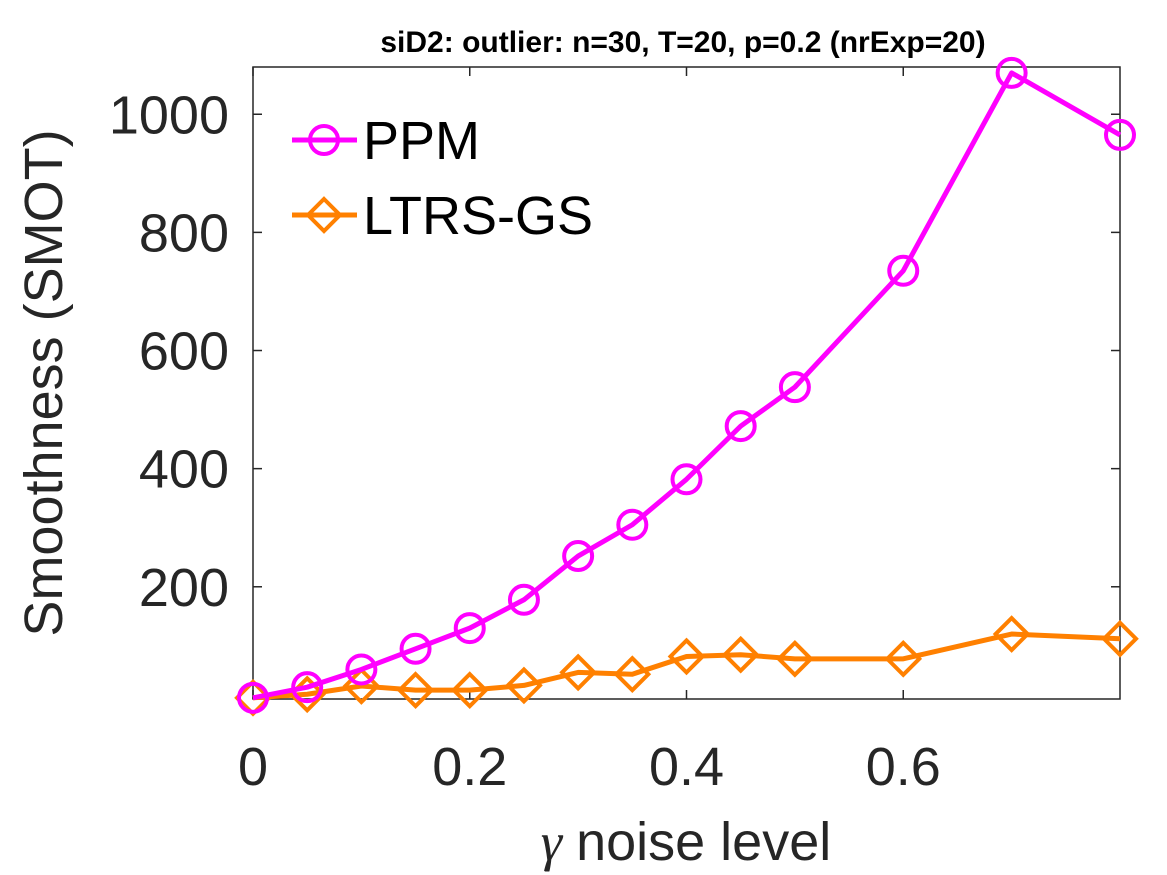  I want to click on x-tick-label: 0, so click(253, 767).